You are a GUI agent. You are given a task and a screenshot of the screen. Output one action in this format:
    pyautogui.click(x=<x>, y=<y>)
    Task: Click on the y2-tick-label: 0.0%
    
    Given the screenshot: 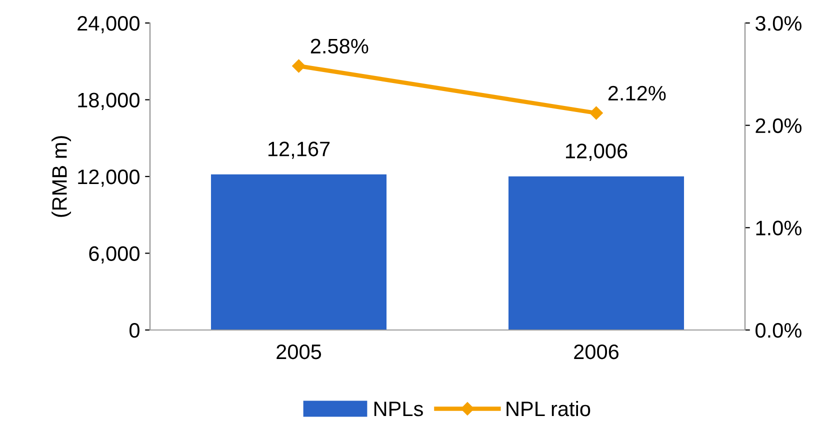 What is the action you would take?
    pyautogui.click(x=779, y=330)
    